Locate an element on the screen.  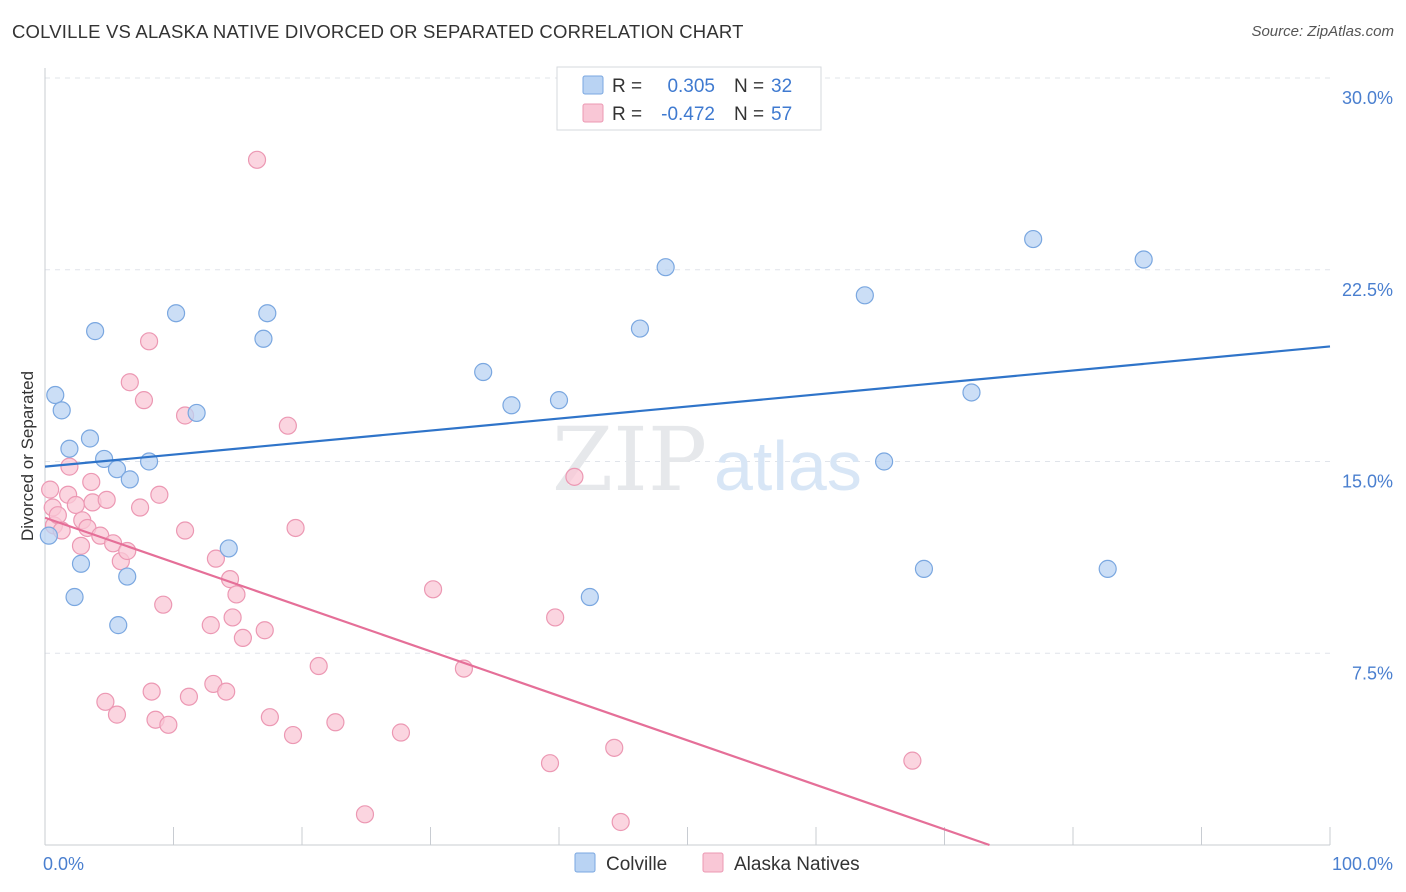
r-label-alaska: R = is located at coordinates (627, 114).